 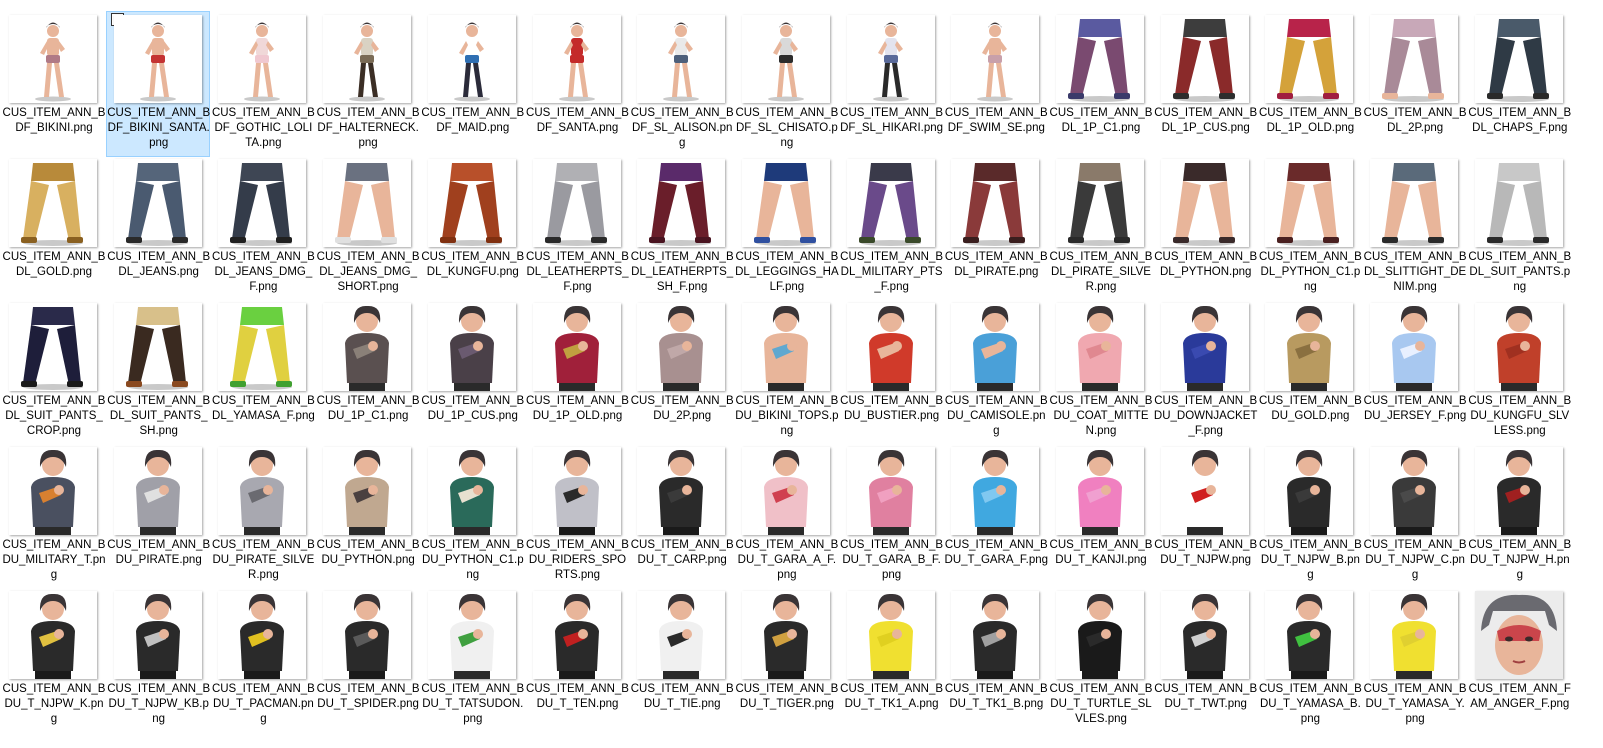 I want to click on file-item: CUS_ITEM_ANN_BDL_LEATHERPTS_SH_F.png, so click(x=681, y=228).